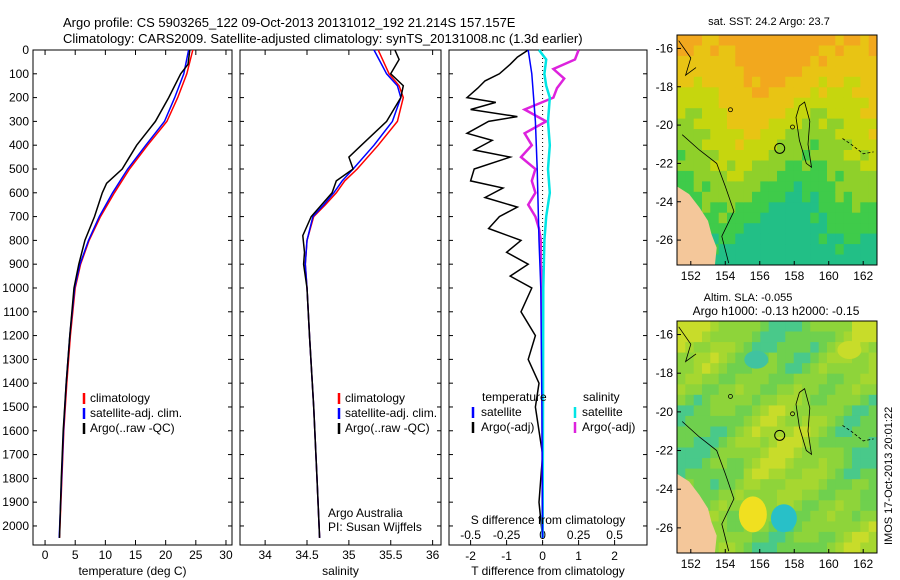  Describe the element at coordinates (433, 555) in the screenshot. I see `x-tick-label: 36` at that location.